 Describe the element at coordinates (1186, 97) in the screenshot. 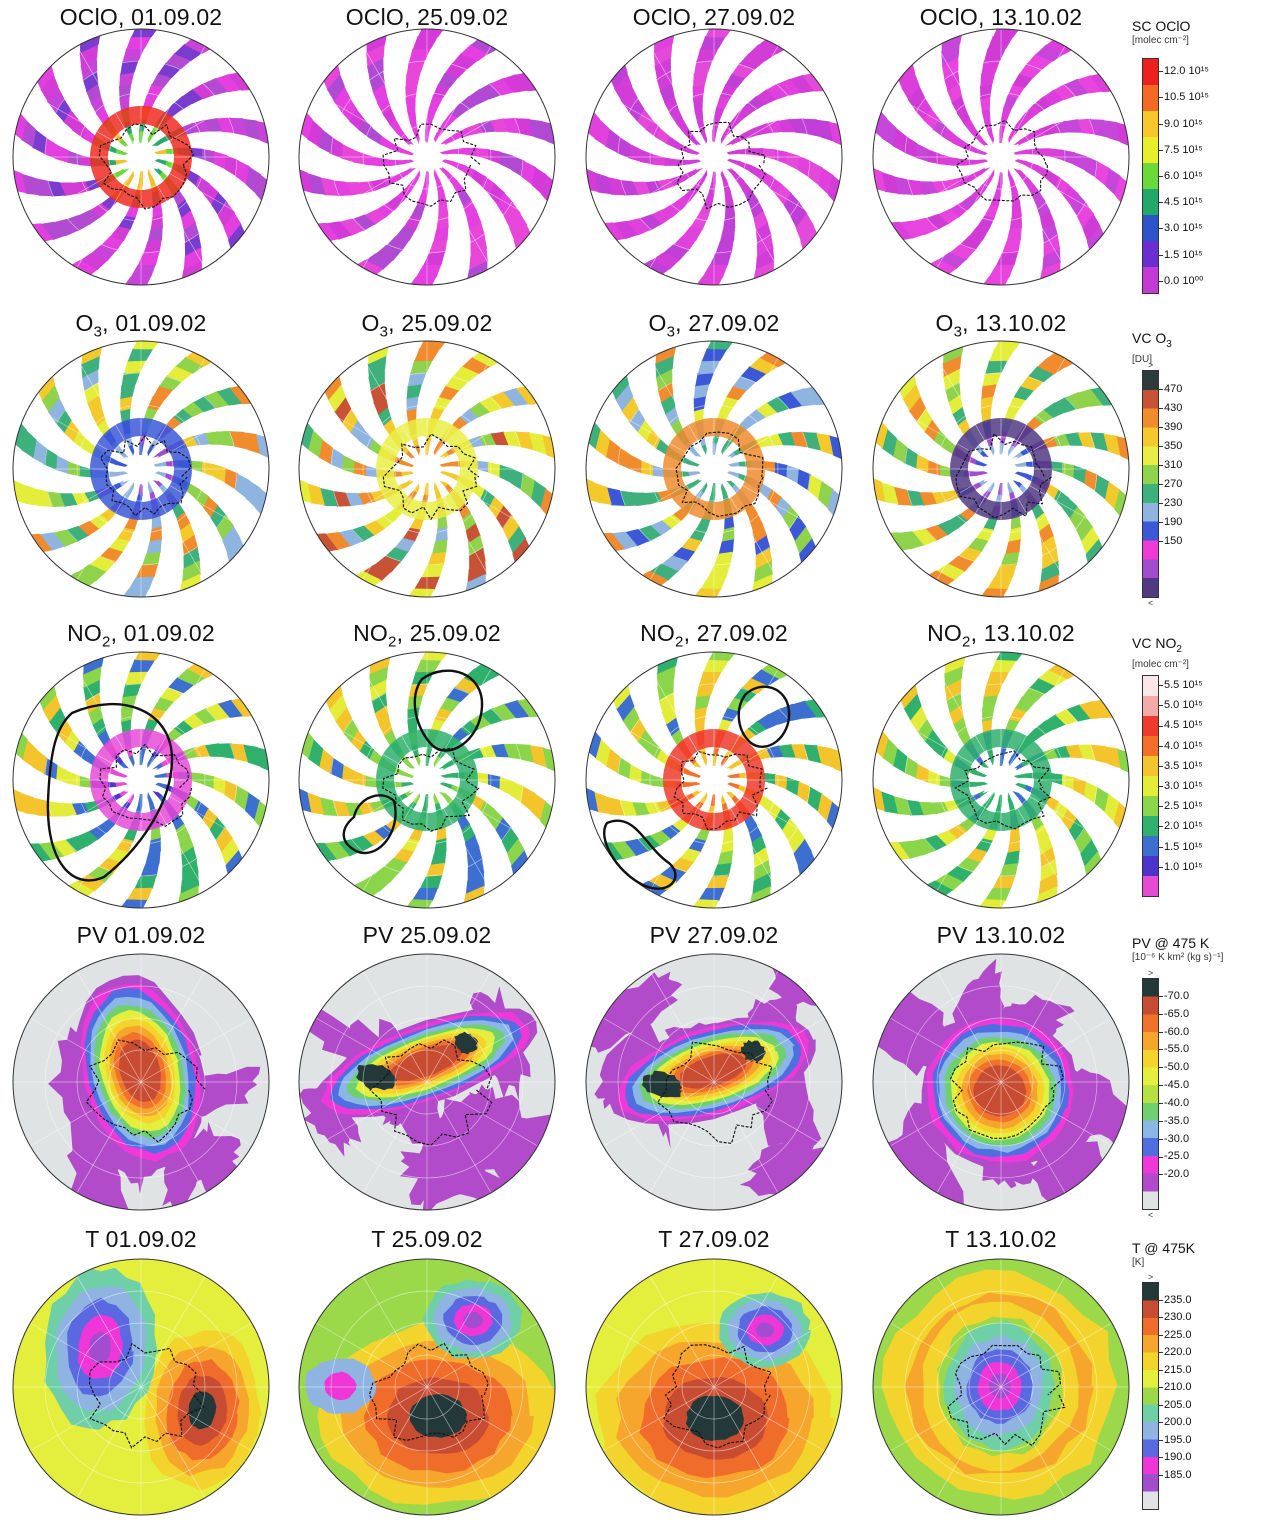

I see `legend-tick-label: 10.5 10¹⁵` at that location.